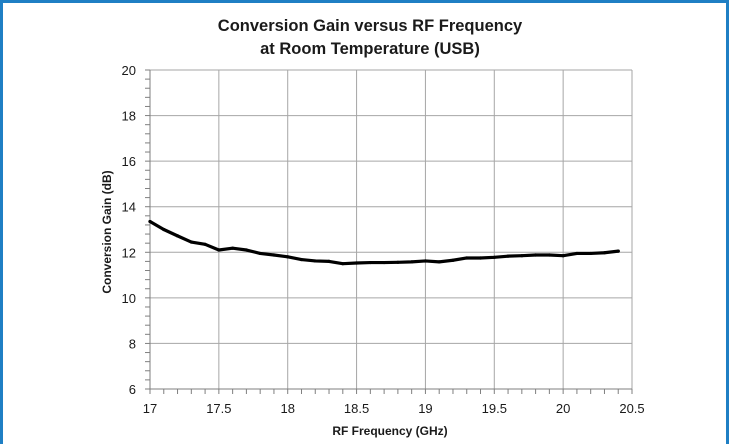  Describe the element at coordinates (425, 408) in the screenshot. I see `x-tick-label: 19` at that location.